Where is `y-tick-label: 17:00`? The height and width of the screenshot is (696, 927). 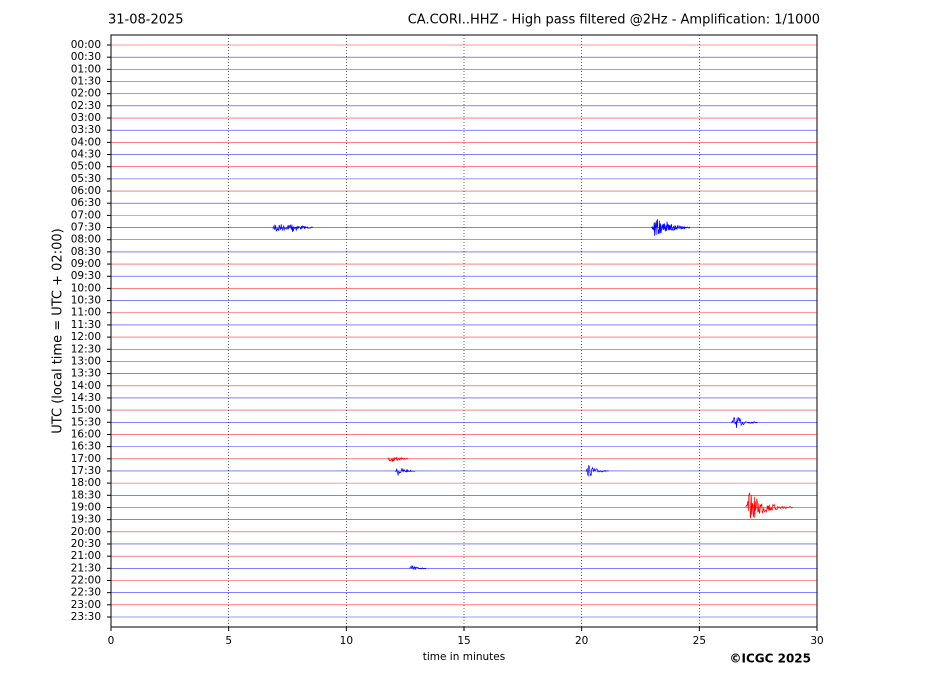 y-tick-label: 17:00 is located at coordinates (86, 459).